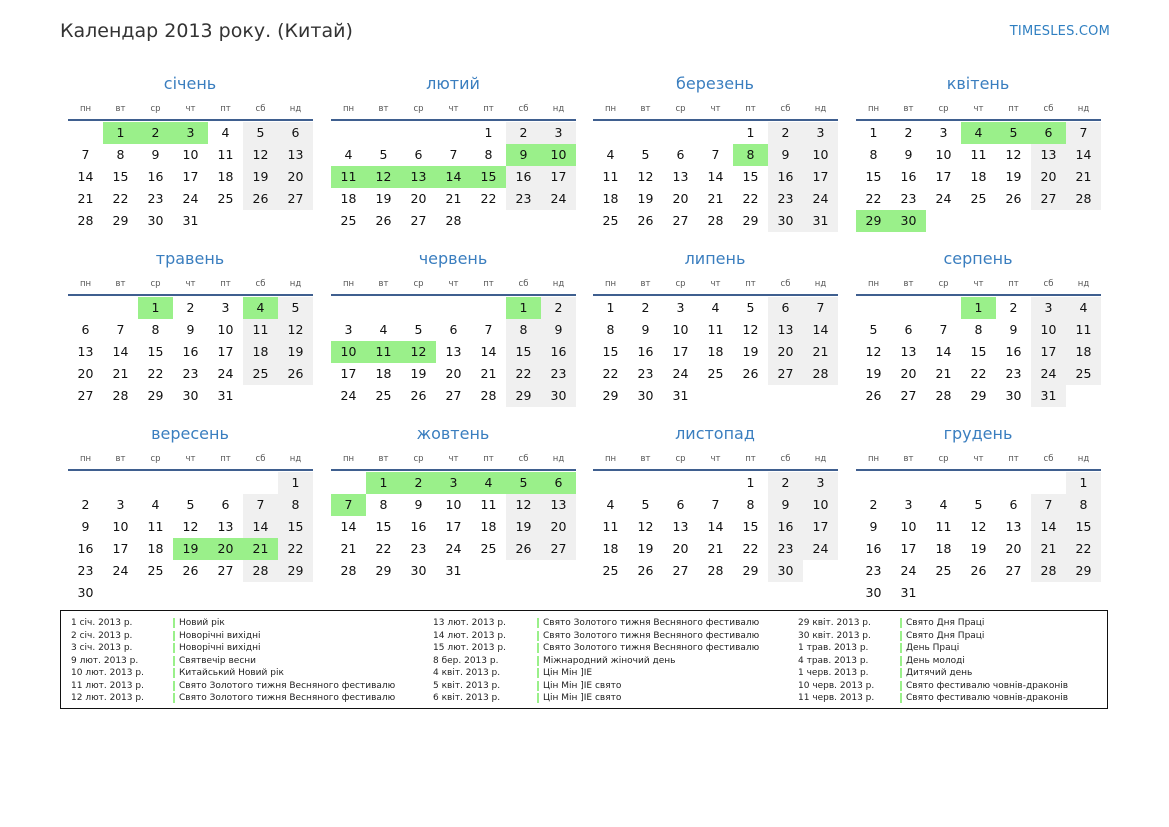 The image size is (1169, 827). Describe the element at coordinates (225, 395) in the screenshot. I see `day-cell: 31` at that location.